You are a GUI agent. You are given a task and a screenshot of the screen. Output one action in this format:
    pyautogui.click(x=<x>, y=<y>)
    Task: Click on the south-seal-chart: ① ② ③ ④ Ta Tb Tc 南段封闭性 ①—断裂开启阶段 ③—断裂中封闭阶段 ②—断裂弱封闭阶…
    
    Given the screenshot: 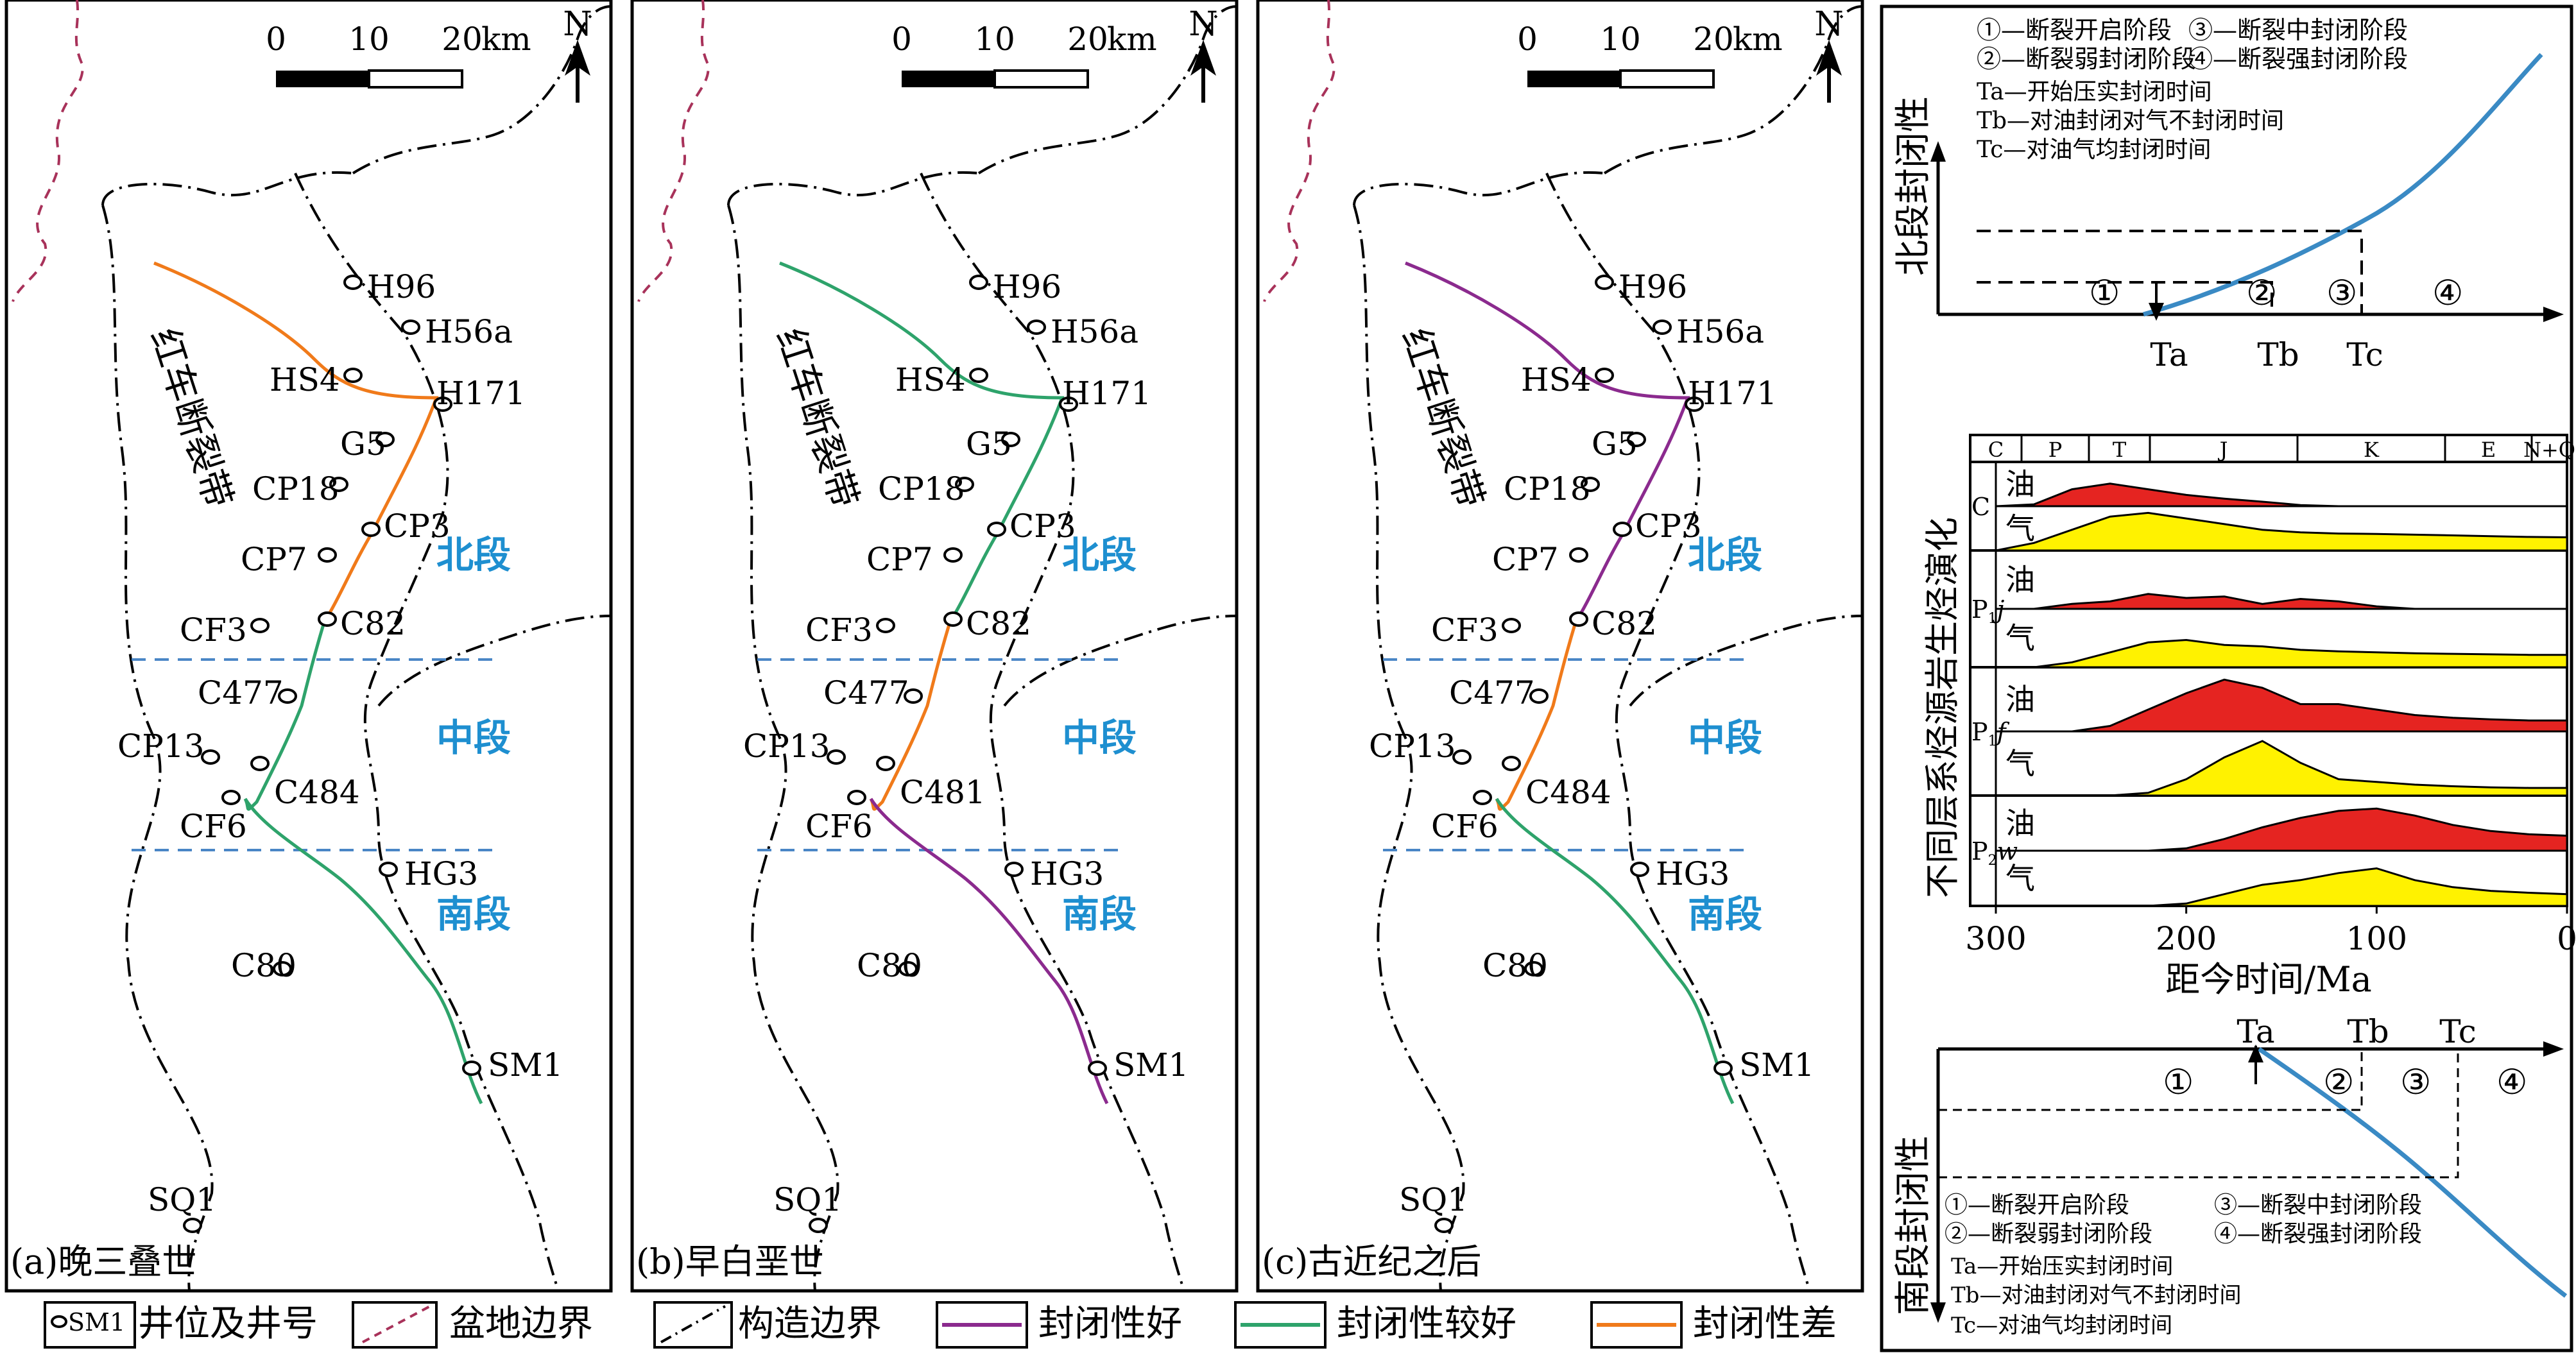 What is the action you would take?
    pyautogui.click(x=2230, y=1175)
    